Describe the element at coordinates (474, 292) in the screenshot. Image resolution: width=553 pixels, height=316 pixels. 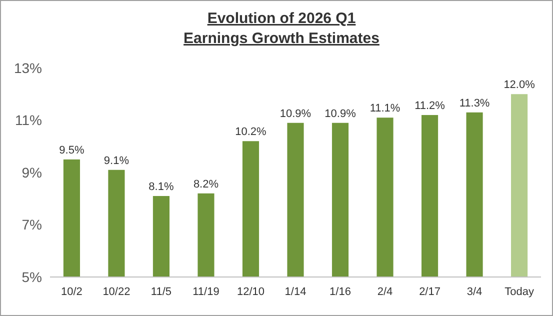
I see `x-tick-label: 3/4` at that location.